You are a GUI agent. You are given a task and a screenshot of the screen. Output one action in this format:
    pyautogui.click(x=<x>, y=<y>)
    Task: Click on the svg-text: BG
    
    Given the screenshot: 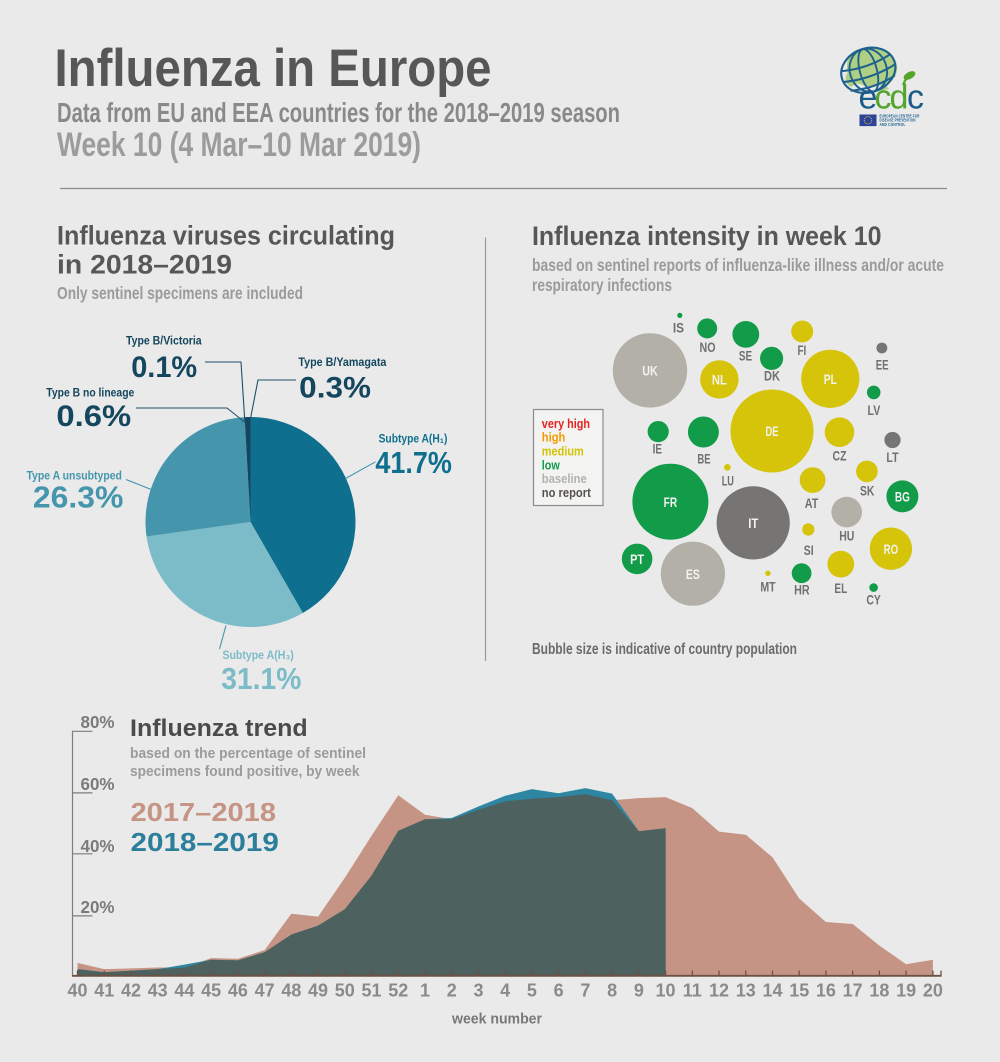 What is the action you would take?
    pyautogui.click(x=902, y=497)
    